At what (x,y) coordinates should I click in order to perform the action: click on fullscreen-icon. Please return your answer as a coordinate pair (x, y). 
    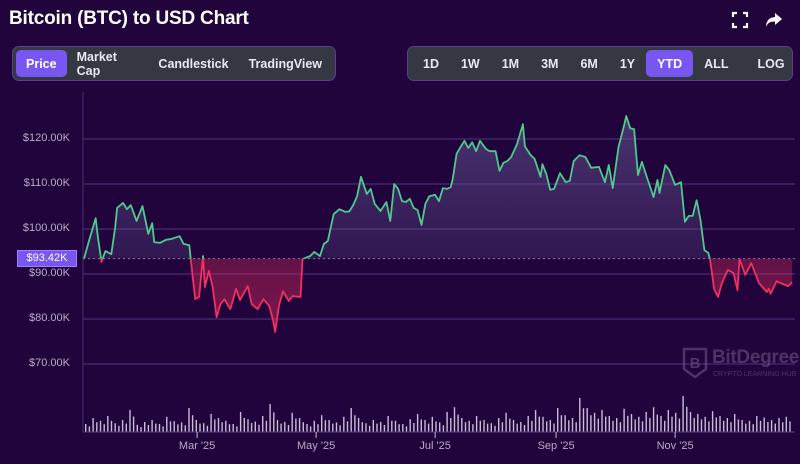
    Looking at the image, I should click on (740, 20).